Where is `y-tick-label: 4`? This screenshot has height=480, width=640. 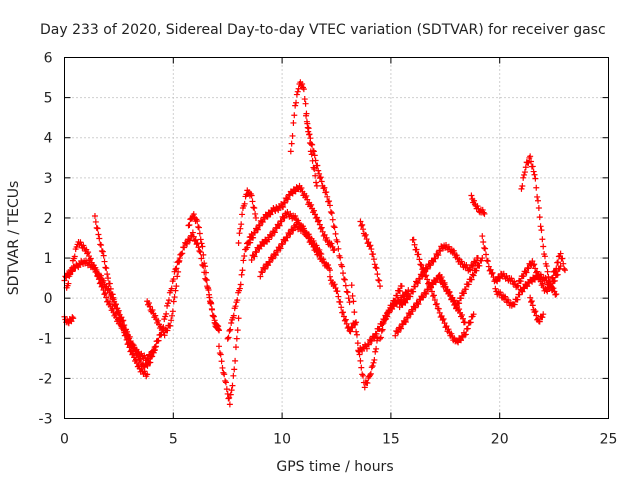 y-tick-label: 4 is located at coordinates (48, 139).